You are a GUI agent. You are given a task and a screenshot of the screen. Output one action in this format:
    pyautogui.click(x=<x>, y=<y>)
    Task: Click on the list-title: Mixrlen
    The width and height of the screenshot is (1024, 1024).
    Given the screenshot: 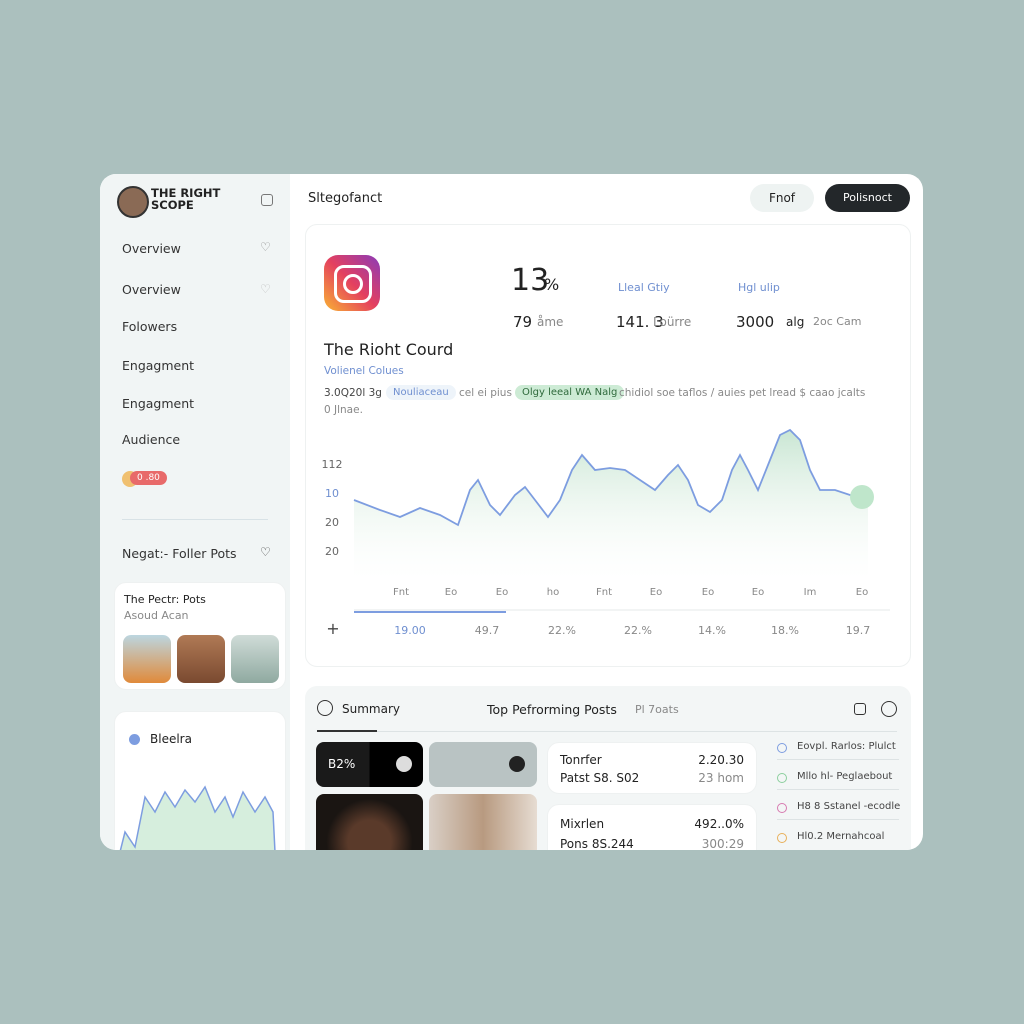 What is the action you would take?
    pyautogui.click(x=582, y=824)
    